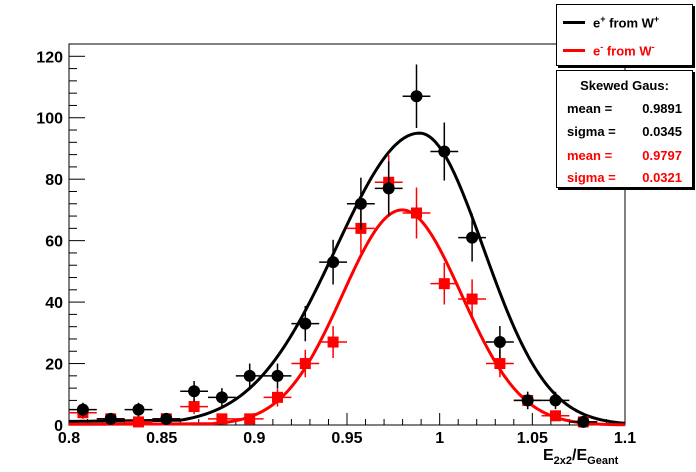 The height and width of the screenshot is (472, 696). What do you see at coordinates (662, 155) in the screenshot?
I see `stat-value: 0.9797` at bounding box center [662, 155].